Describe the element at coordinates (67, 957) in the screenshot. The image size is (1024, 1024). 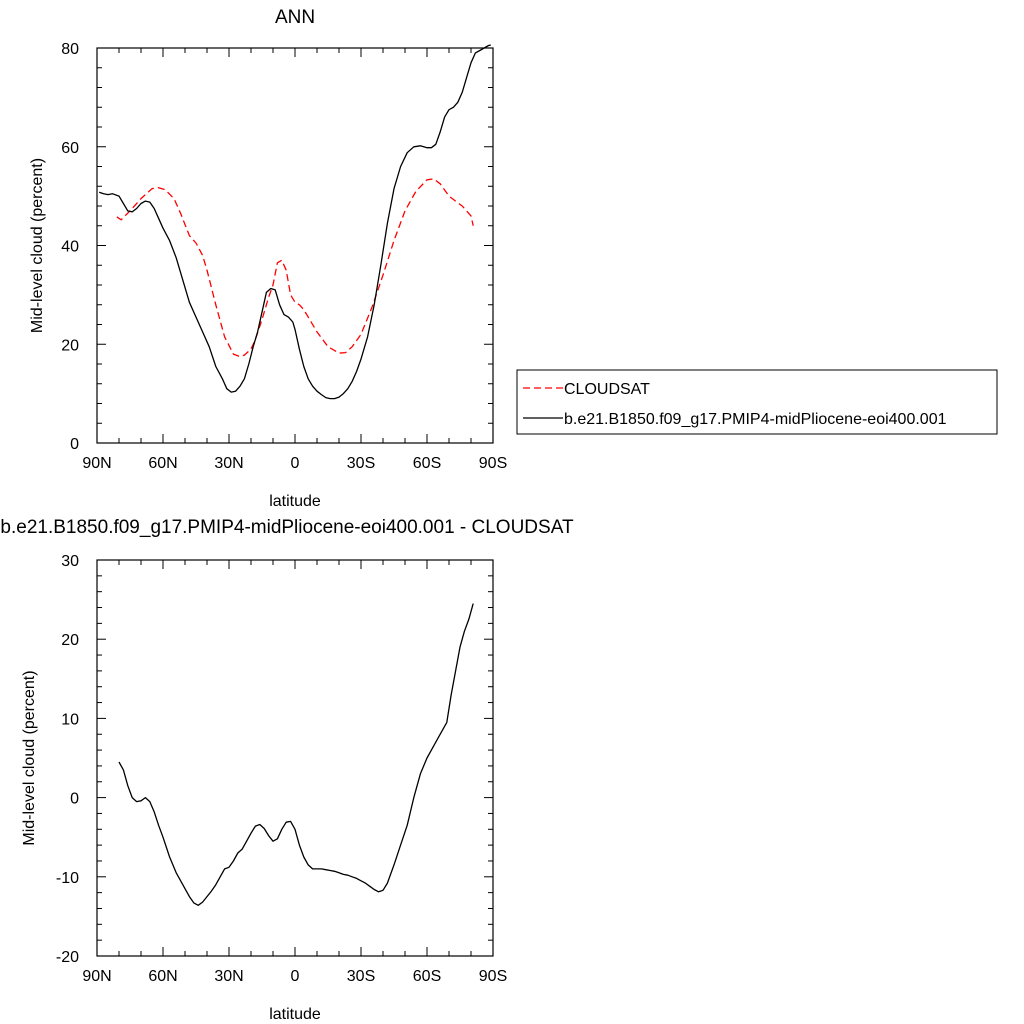
I see `y-tick-label: -20` at that location.